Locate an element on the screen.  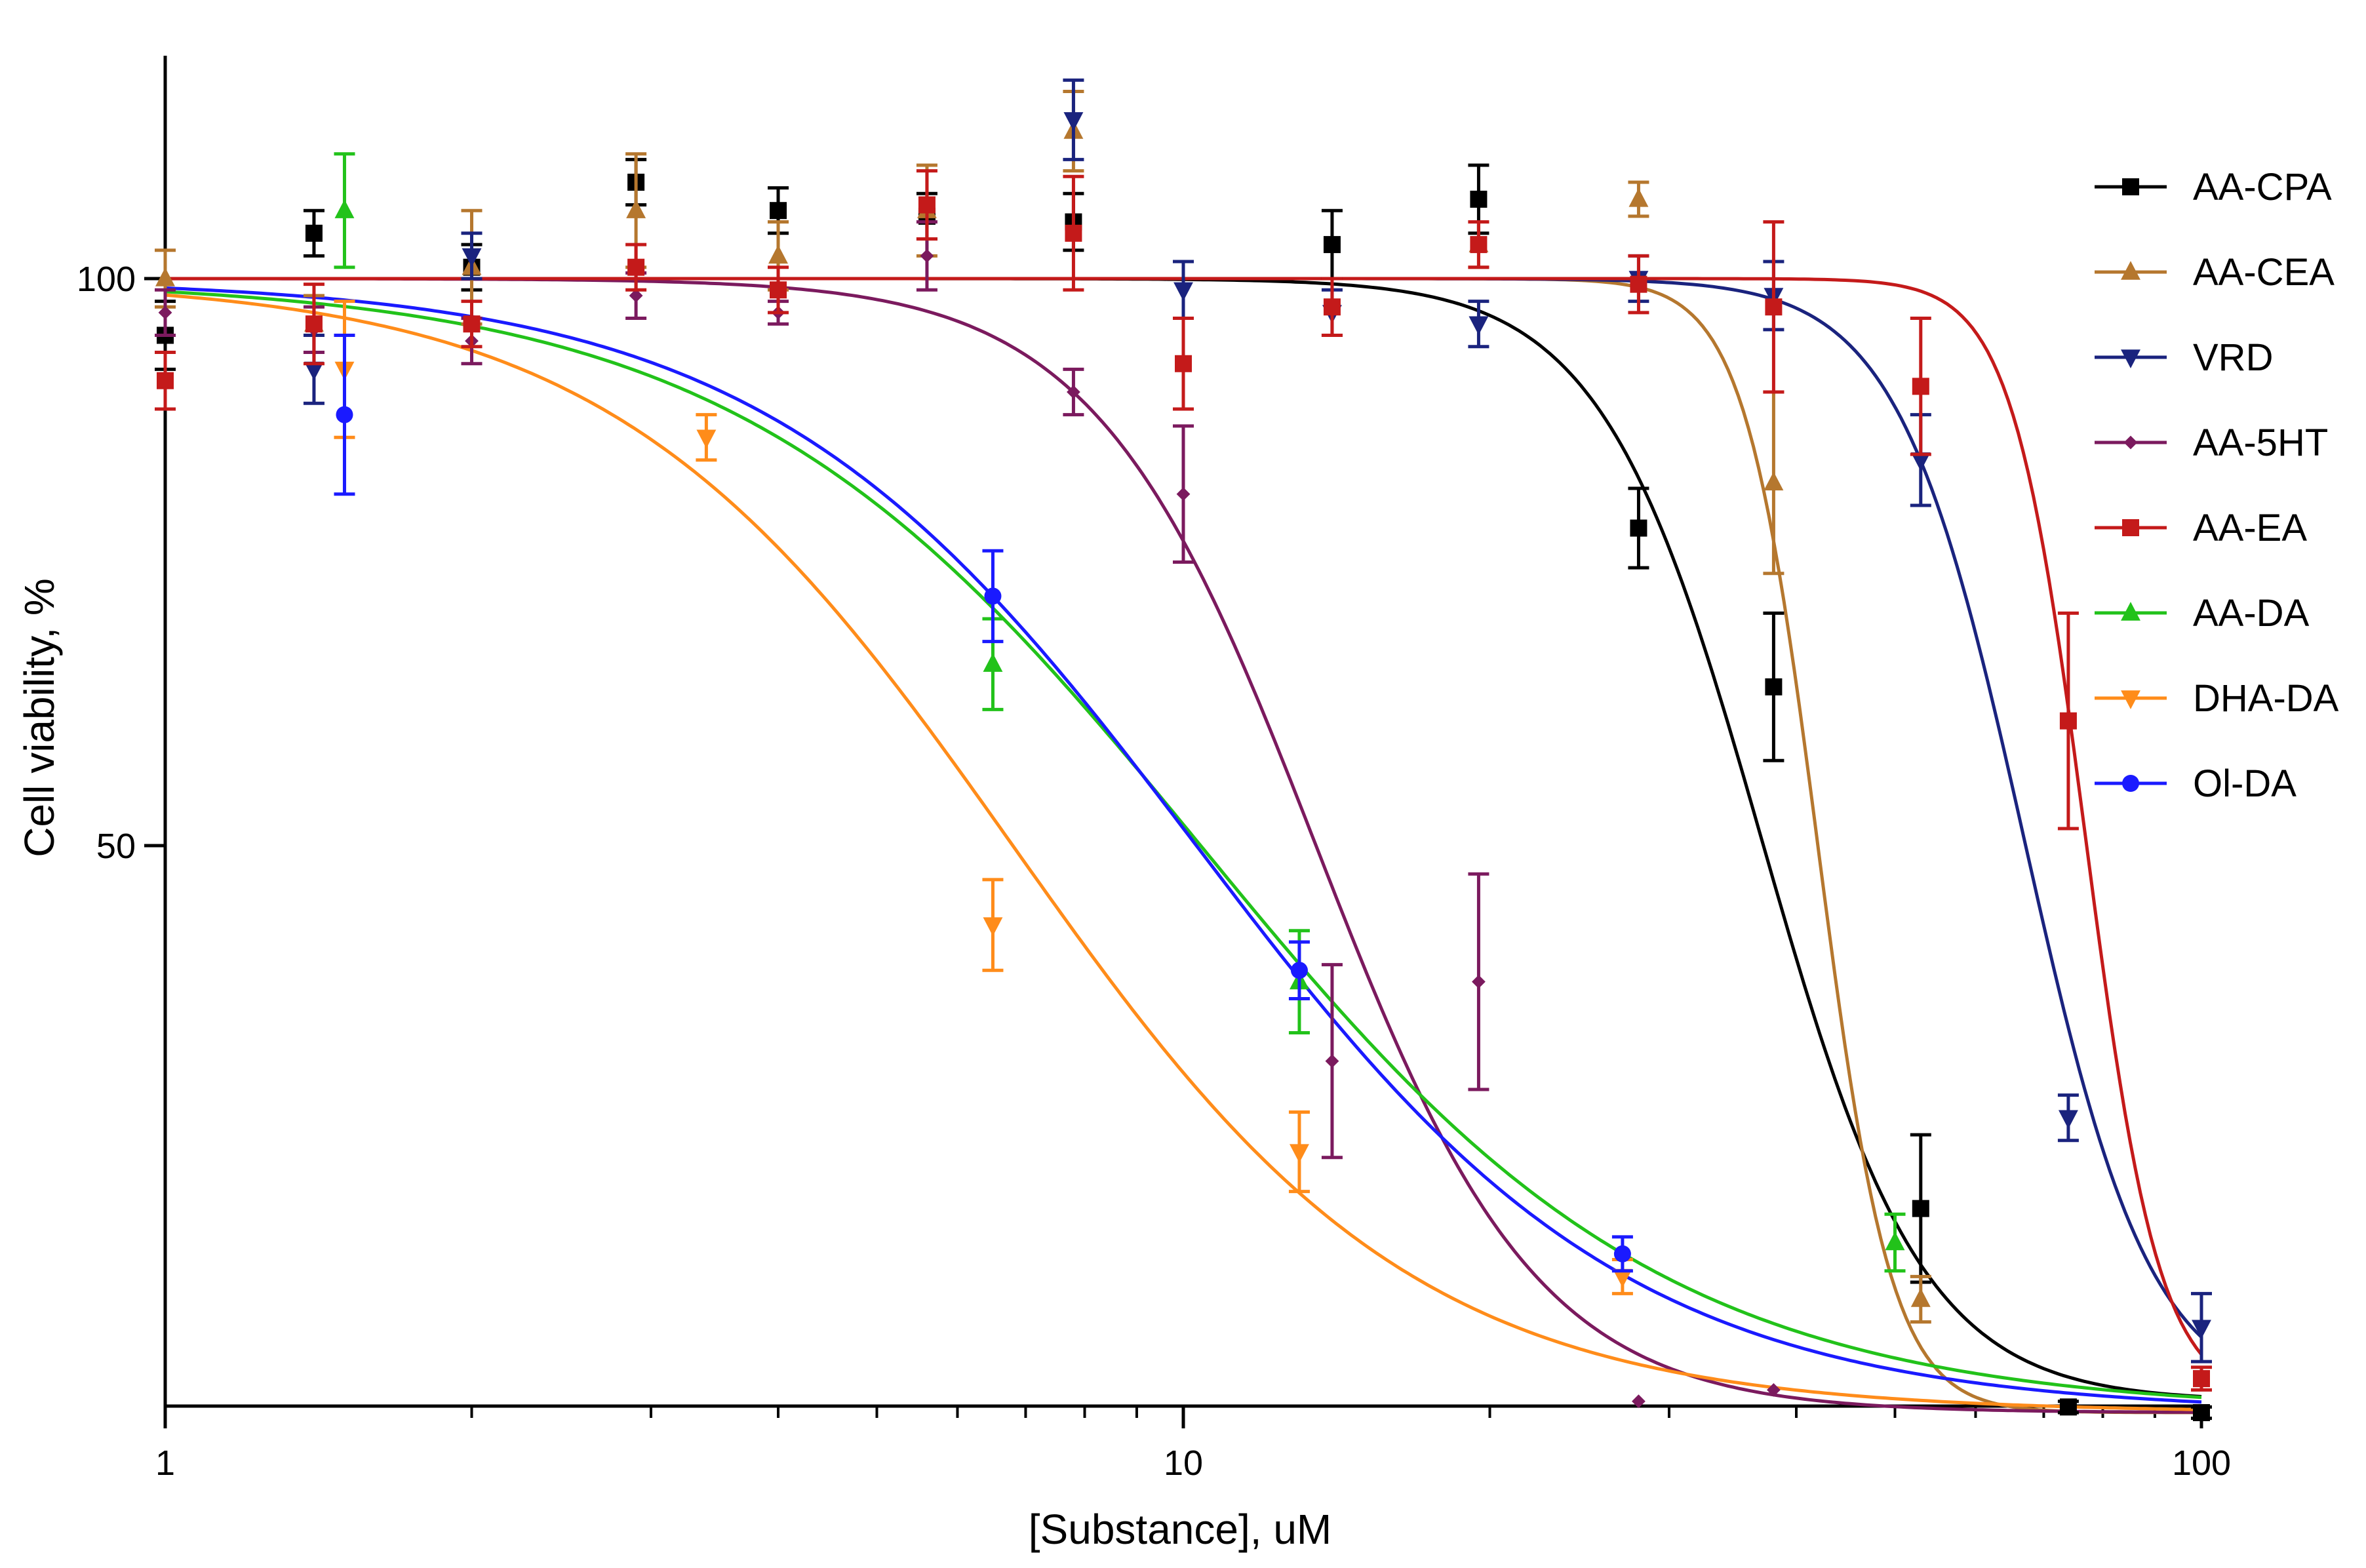
legend-item-ol-da: Ol-DA is located at coordinates (2196, 784).